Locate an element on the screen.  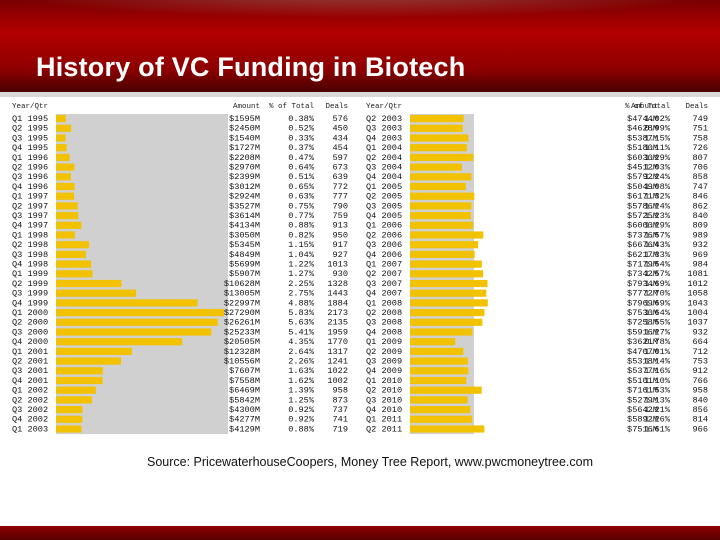
quarter-label: Q2 1998 is located at coordinates (30, 245).